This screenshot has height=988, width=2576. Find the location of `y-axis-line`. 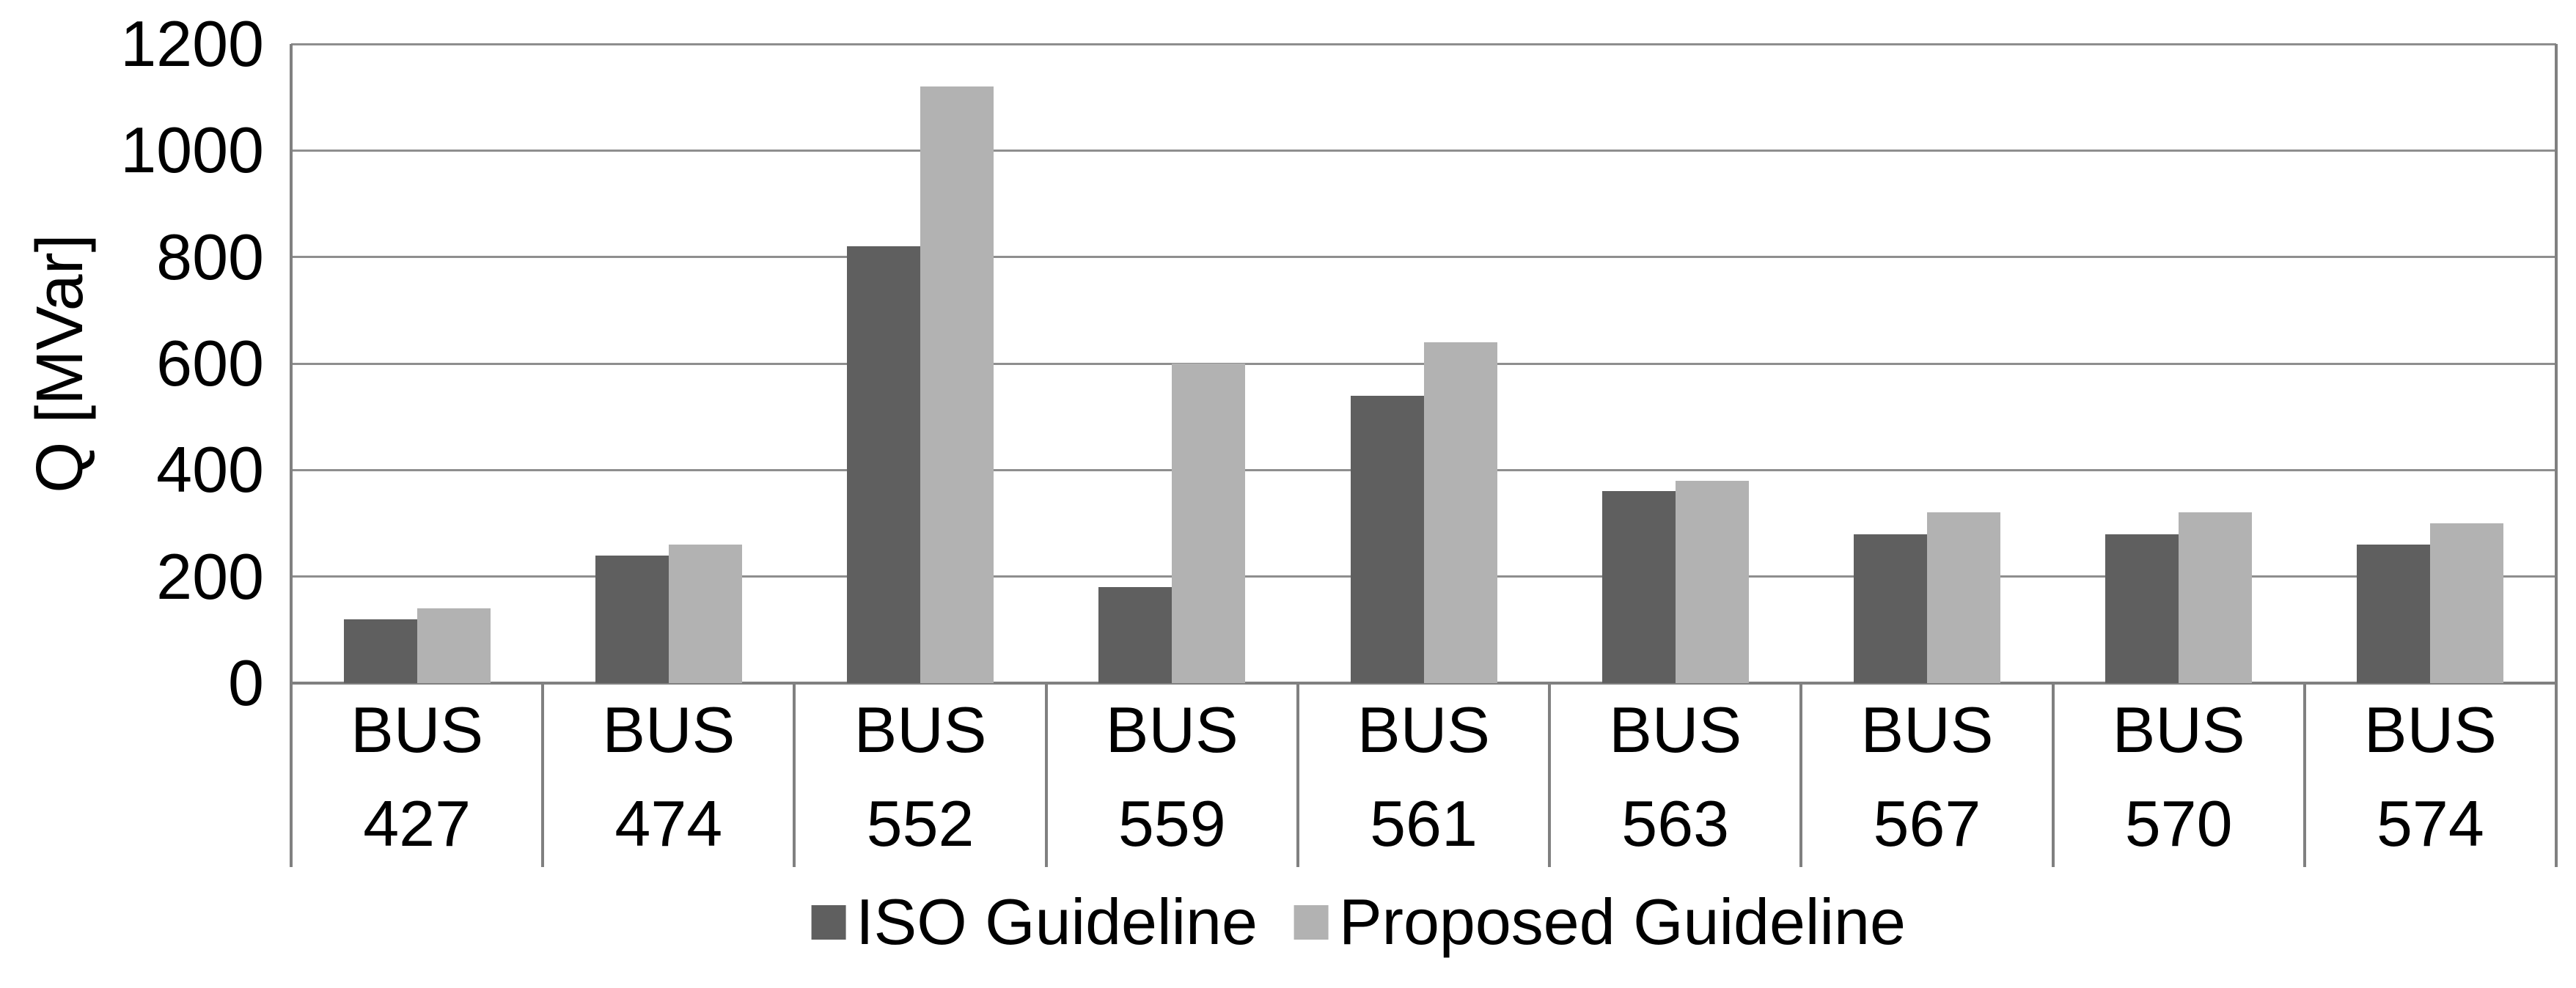

y-axis-line is located at coordinates (292, 456).